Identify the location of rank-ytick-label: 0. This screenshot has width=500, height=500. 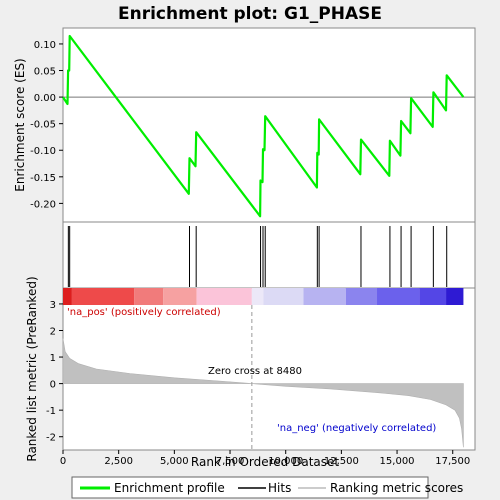
(53, 385).